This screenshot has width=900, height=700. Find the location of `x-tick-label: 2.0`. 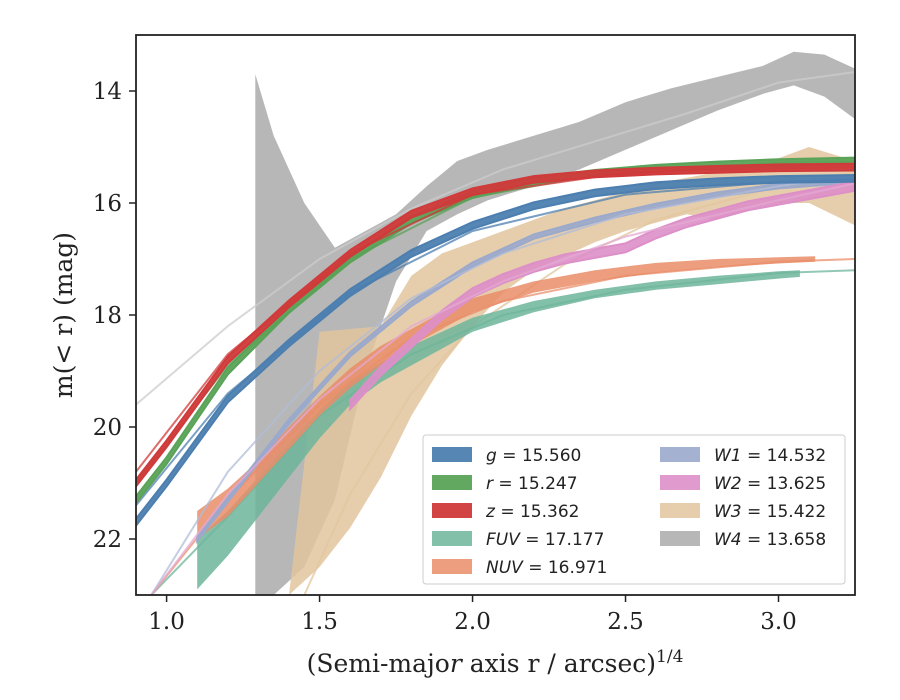

x-tick-label: 2.0 is located at coordinates (472, 622).